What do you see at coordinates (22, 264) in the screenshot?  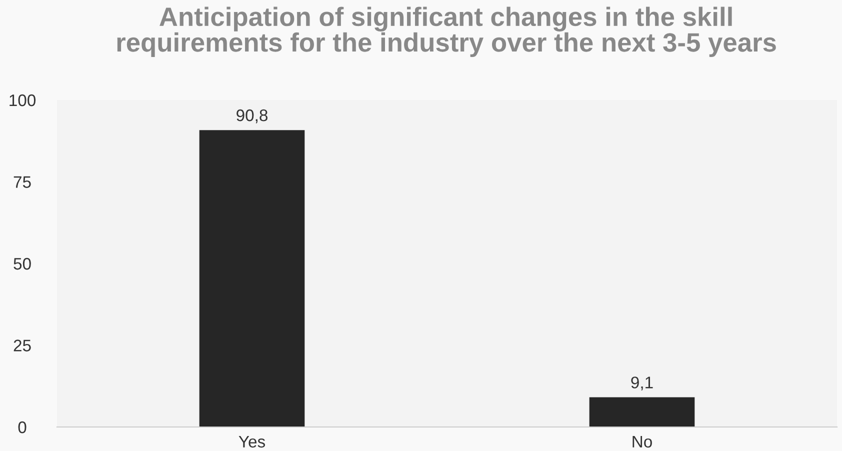 I see `y-tick-label: 50` at bounding box center [22, 264].